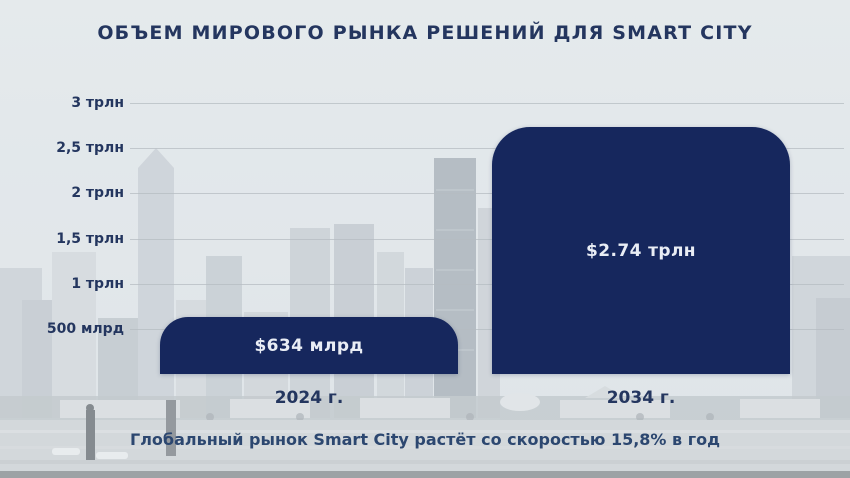  Describe the element at coordinates (90, 453) in the screenshot. I see `boats` at that location.